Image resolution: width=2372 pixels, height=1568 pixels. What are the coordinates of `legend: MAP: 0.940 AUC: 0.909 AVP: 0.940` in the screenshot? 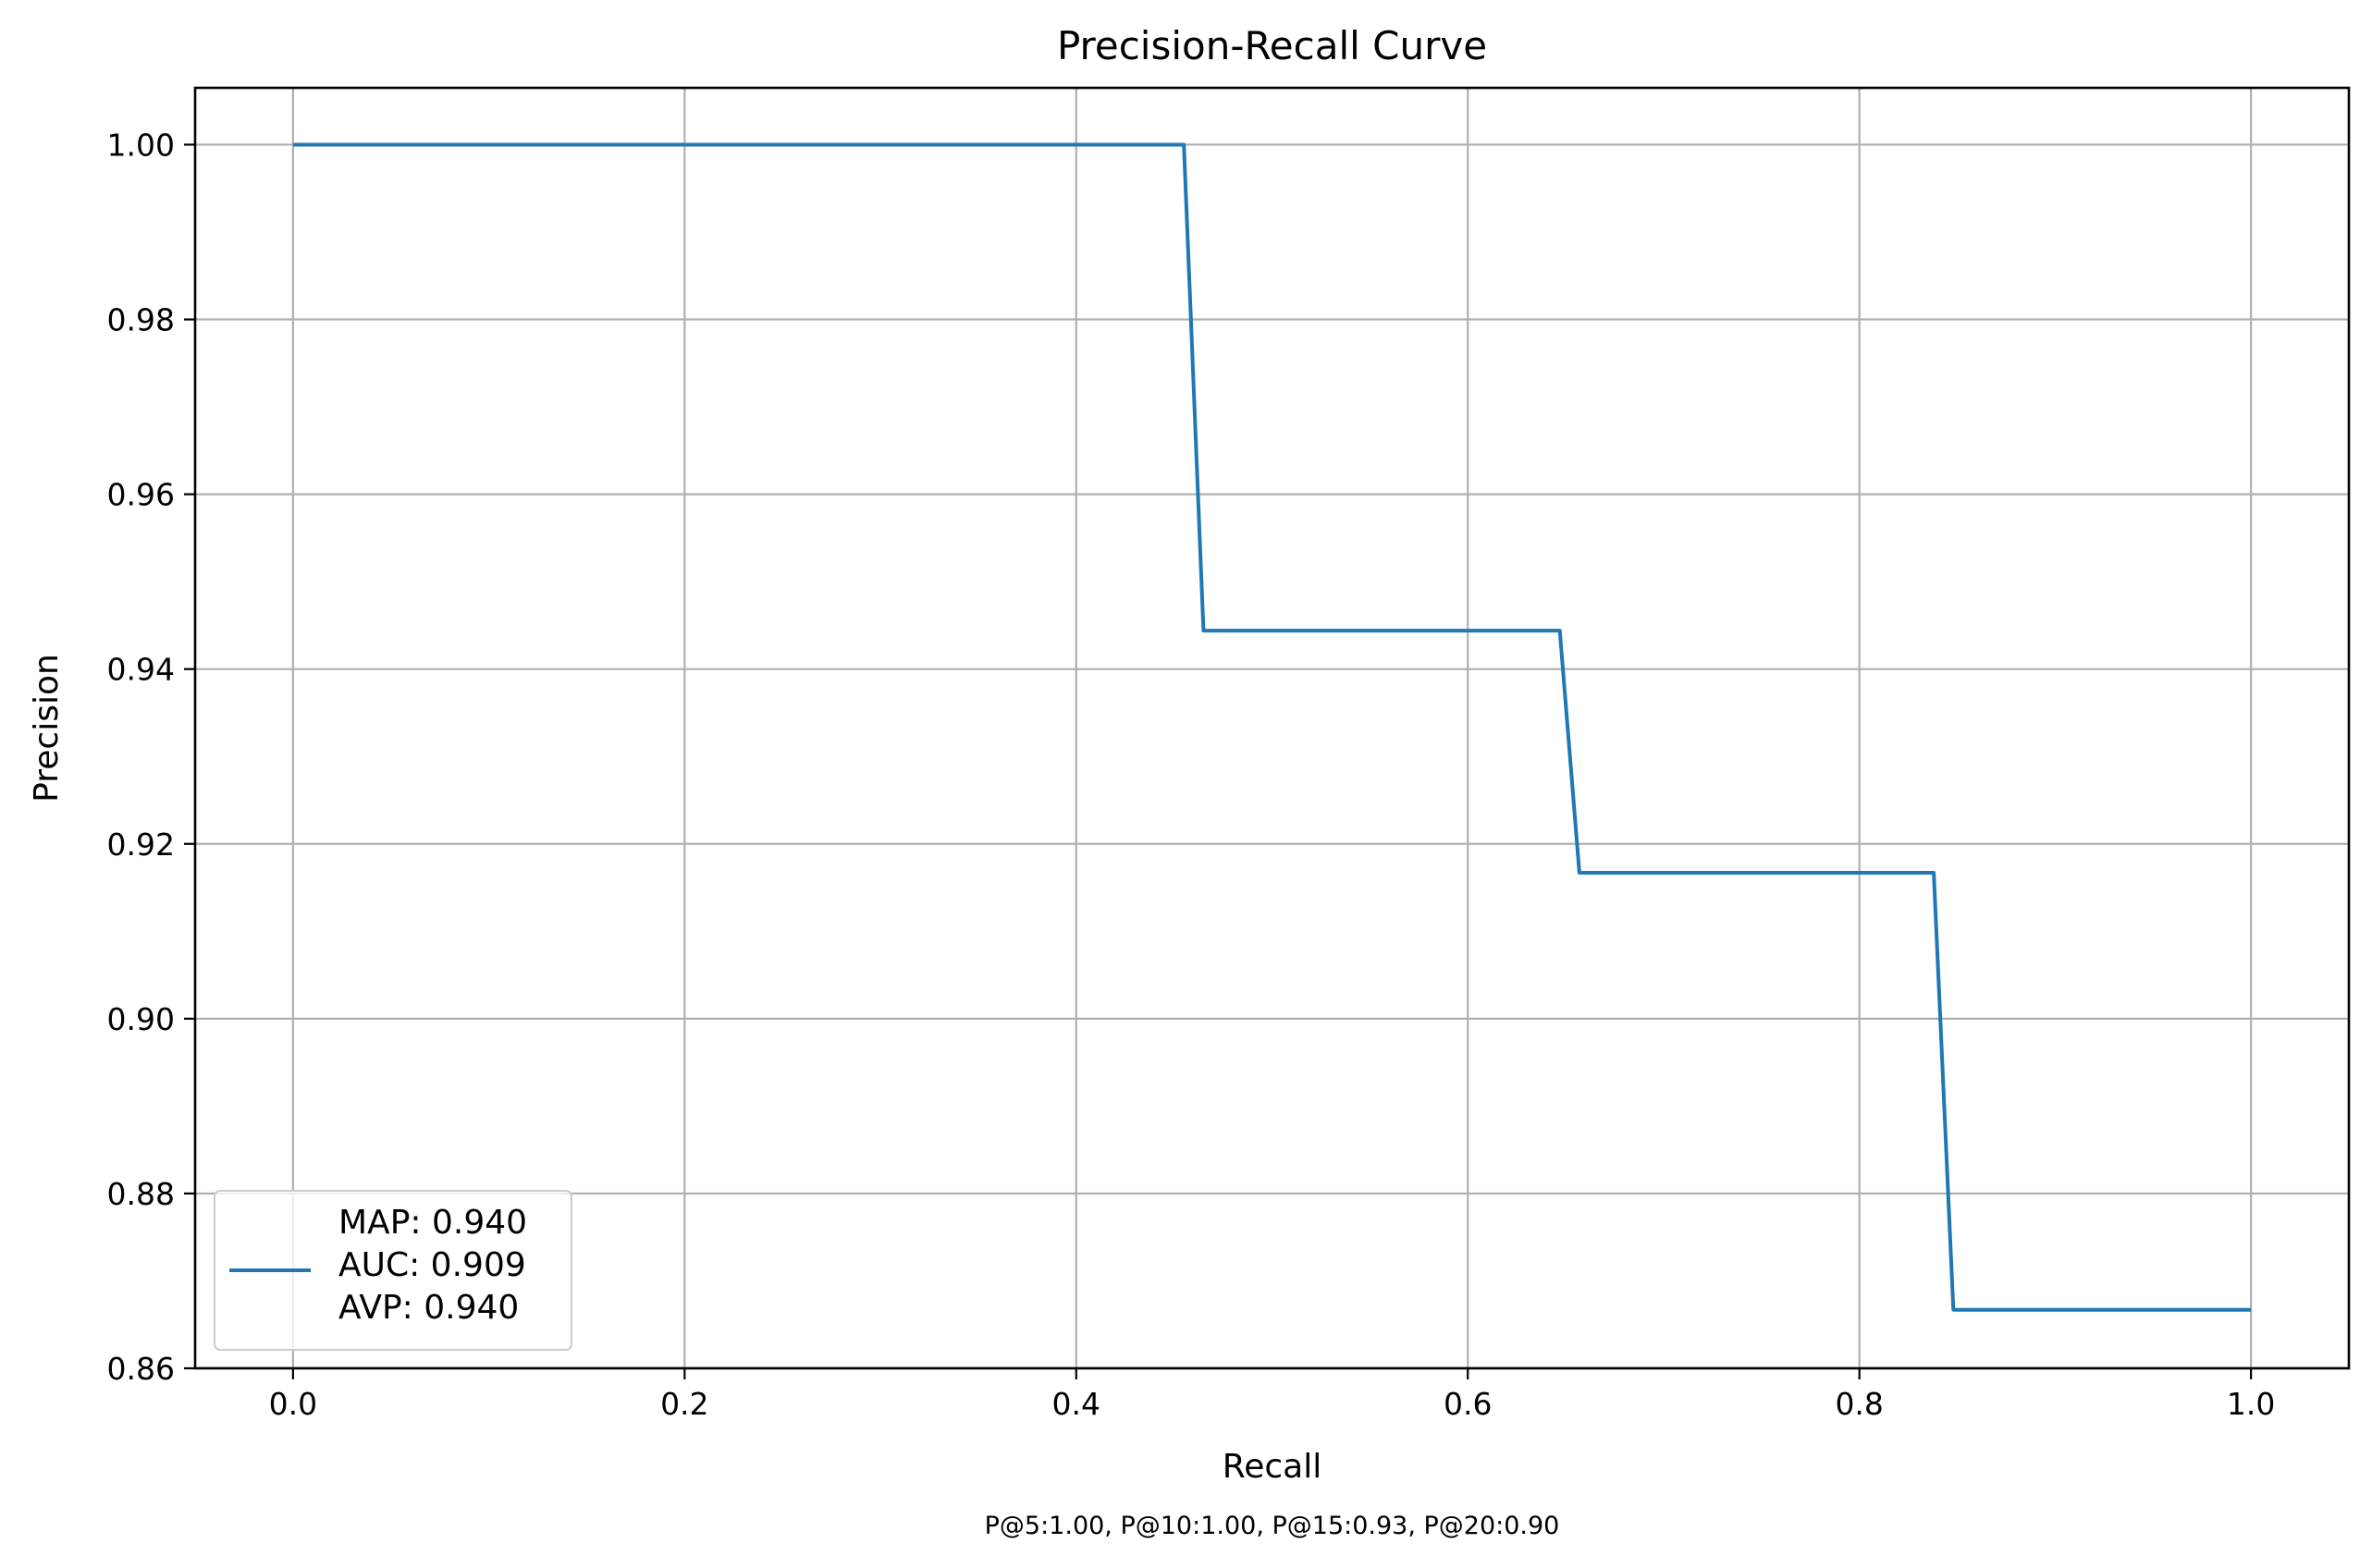 It's located at (393, 1270).